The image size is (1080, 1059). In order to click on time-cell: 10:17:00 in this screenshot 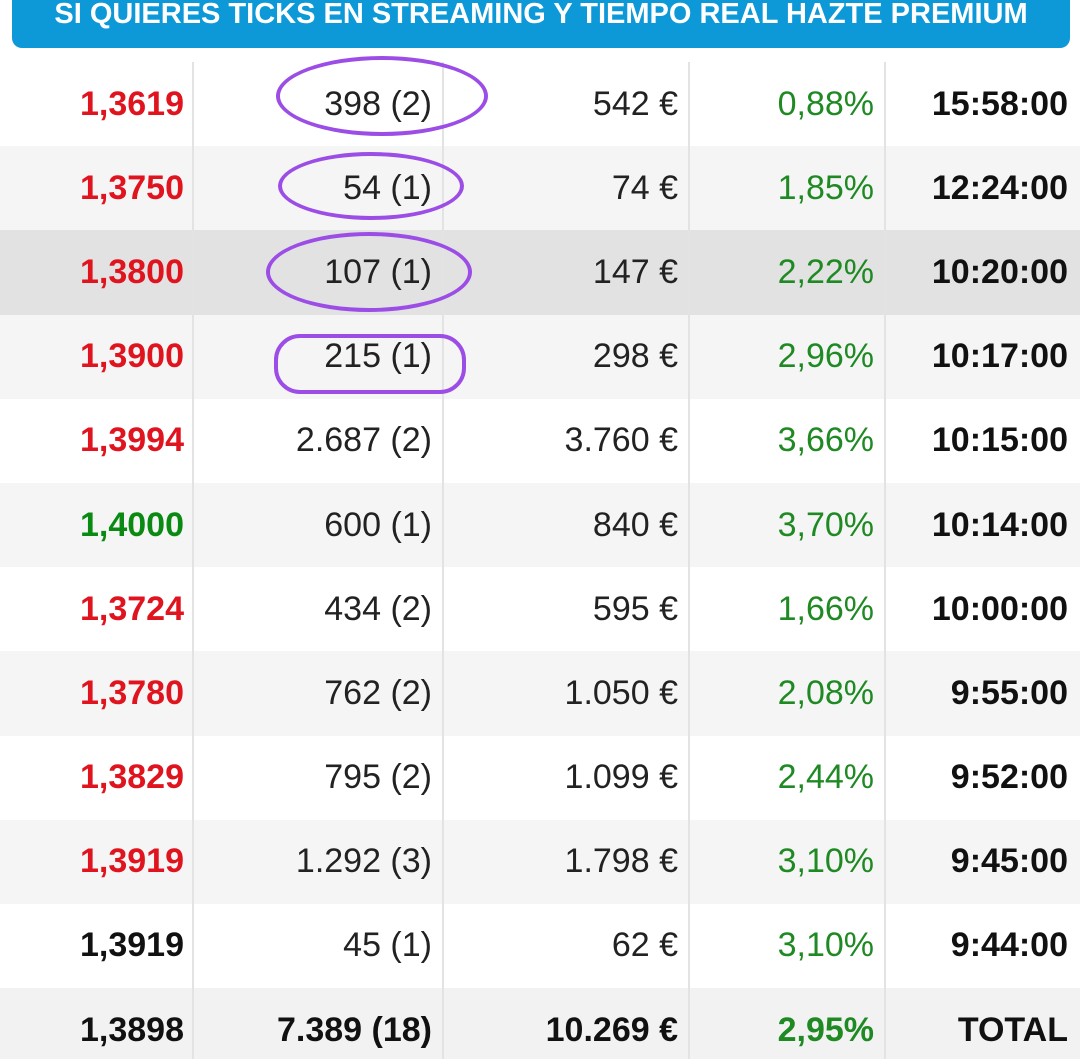, I will do `click(982, 356)`.